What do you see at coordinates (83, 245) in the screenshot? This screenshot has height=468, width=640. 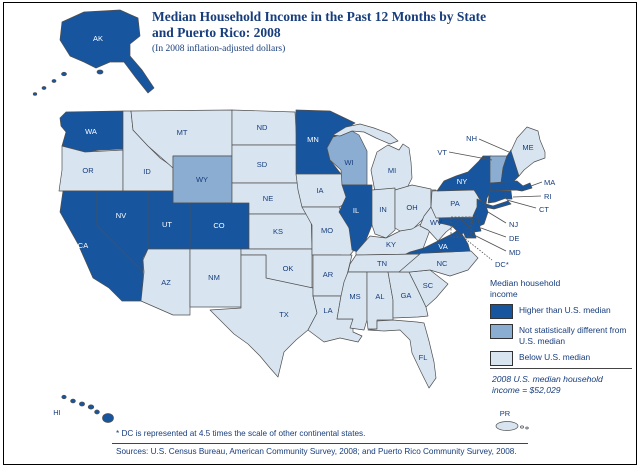 I see `state-label-CA: CA` at bounding box center [83, 245].